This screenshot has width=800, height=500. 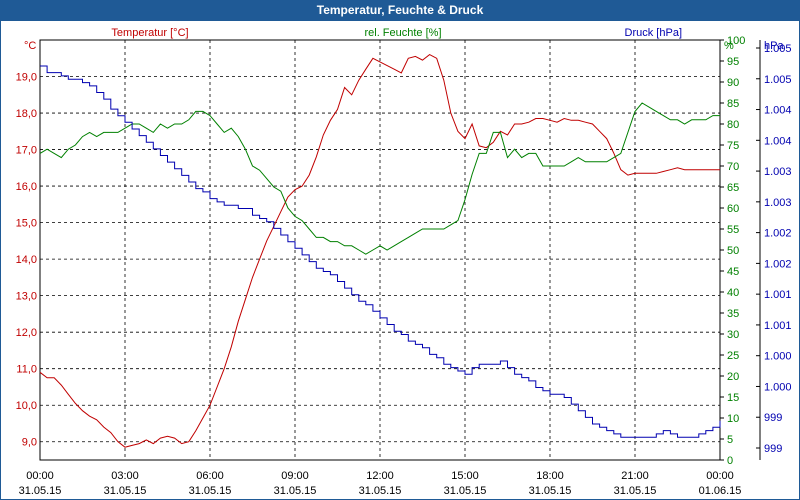 I want to click on x-tick-time: 12:00, so click(x=380, y=476).